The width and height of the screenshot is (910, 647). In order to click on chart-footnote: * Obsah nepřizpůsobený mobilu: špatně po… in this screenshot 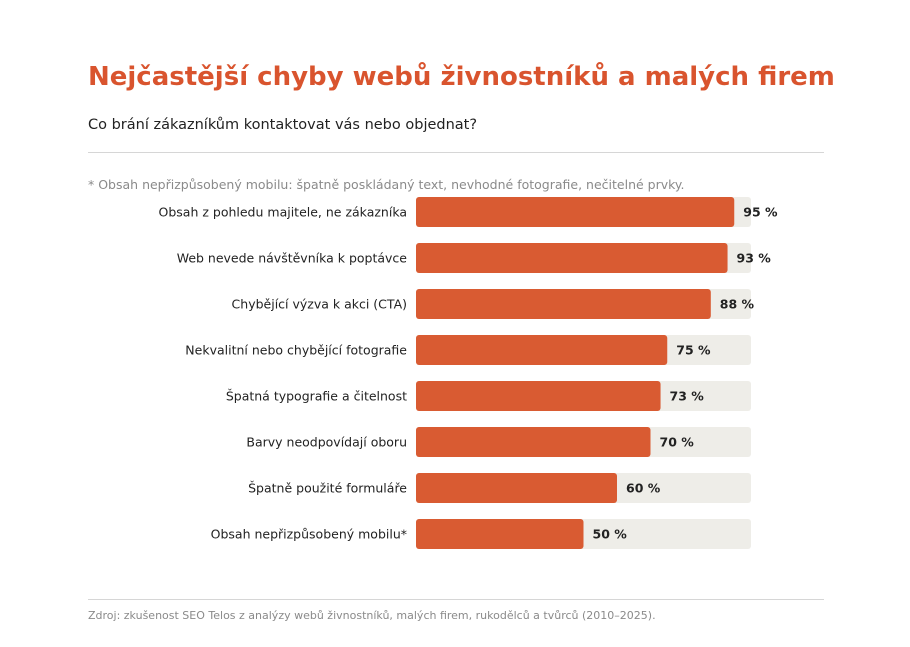, I will do `click(386, 184)`.